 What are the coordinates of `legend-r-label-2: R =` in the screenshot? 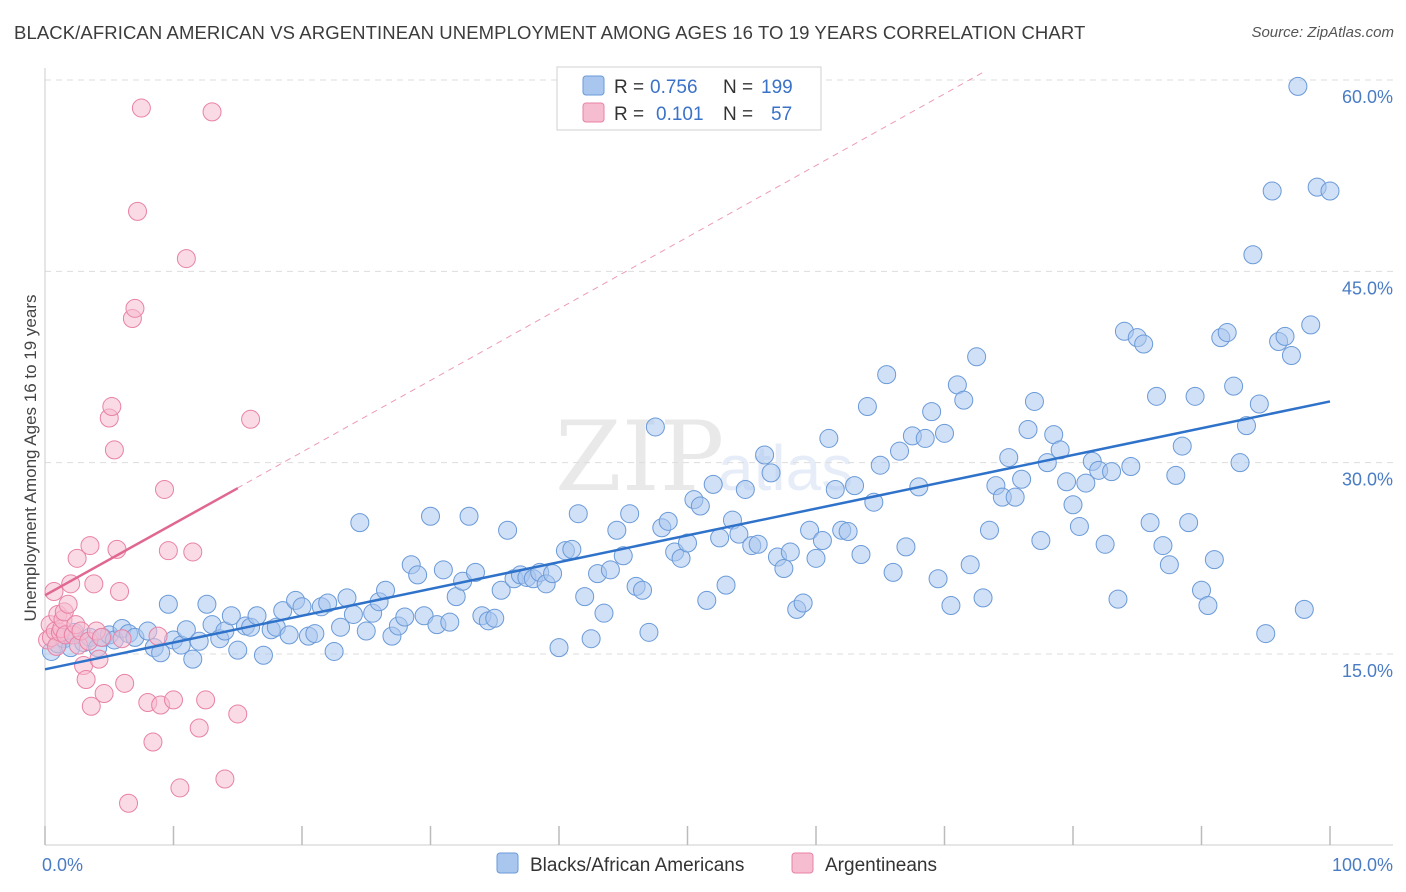 It's located at (629, 114).